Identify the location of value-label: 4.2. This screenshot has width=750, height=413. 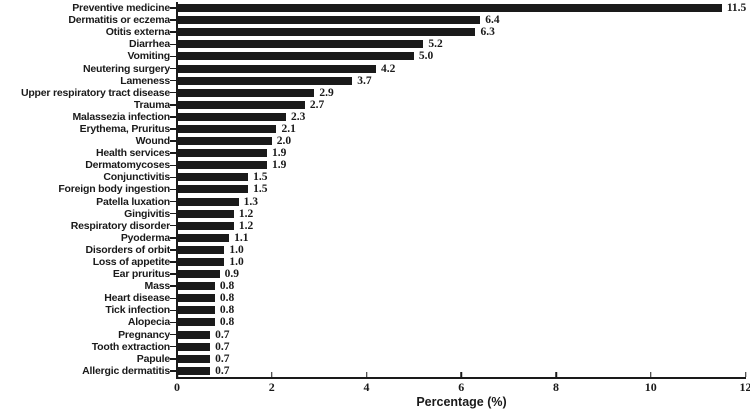
(388, 68).